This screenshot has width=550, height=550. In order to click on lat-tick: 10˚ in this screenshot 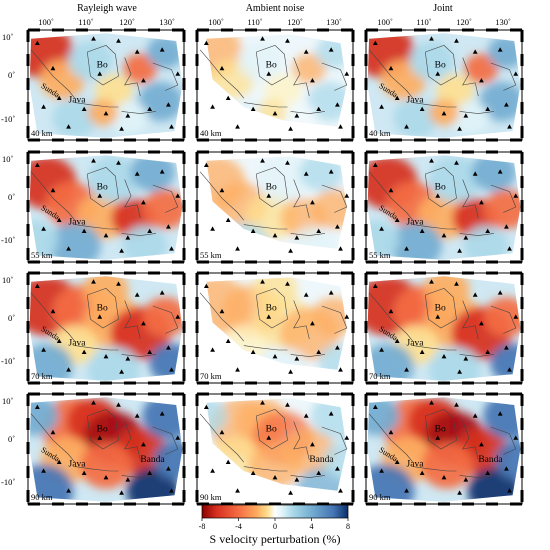, I will do `click(8, 37)`.